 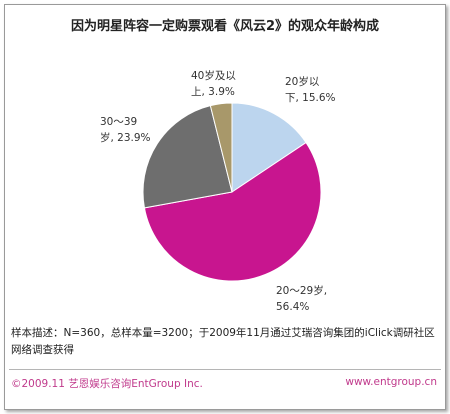 I want to click on pie-slice-label: 20～29岁, 56.4%, so click(x=301, y=298).